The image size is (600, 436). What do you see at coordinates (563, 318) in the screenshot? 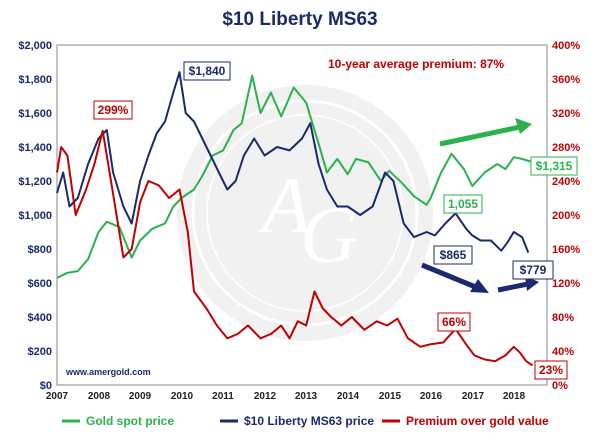
I see `y-right-tick-label: 80%` at bounding box center [563, 318].